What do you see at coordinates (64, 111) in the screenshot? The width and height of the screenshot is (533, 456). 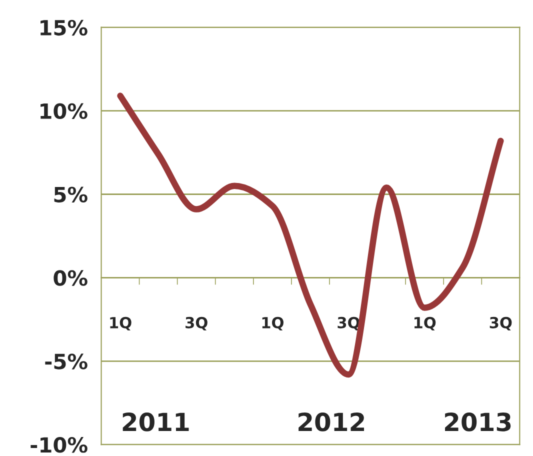 I see `y-tick-label: 10%` at bounding box center [64, 111].